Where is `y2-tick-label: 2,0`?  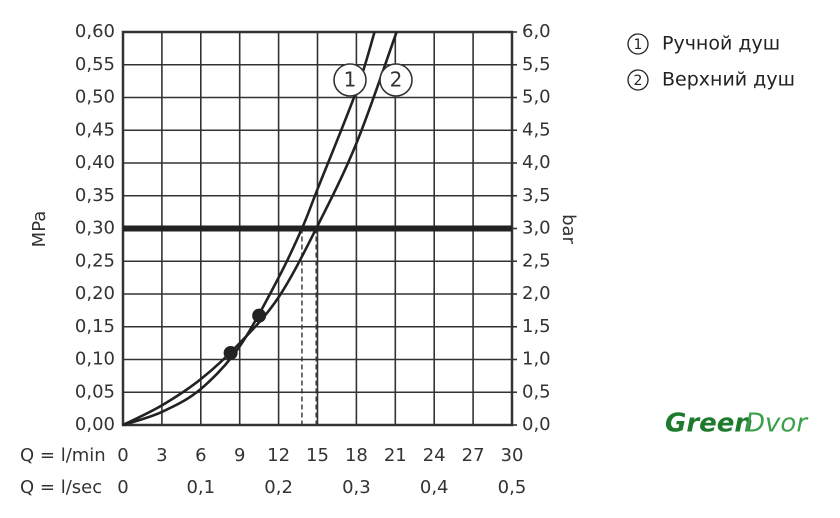
y2-tick-label: 2,0 is located at coordinates (536, 293).